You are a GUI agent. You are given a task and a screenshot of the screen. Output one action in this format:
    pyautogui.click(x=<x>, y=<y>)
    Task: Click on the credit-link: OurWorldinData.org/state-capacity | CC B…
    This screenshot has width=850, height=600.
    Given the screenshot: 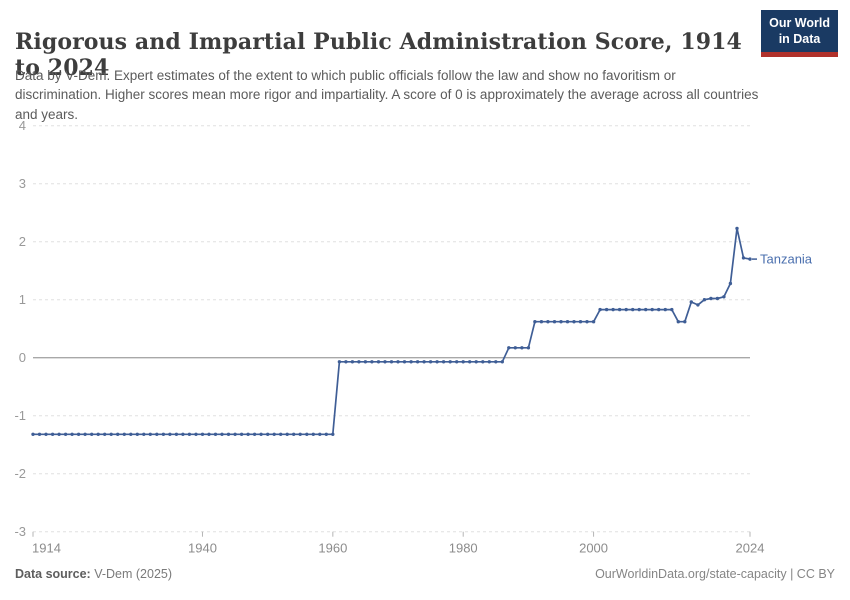 What is the action you would take?
    pyautogui.click(x=715, y=574)
    